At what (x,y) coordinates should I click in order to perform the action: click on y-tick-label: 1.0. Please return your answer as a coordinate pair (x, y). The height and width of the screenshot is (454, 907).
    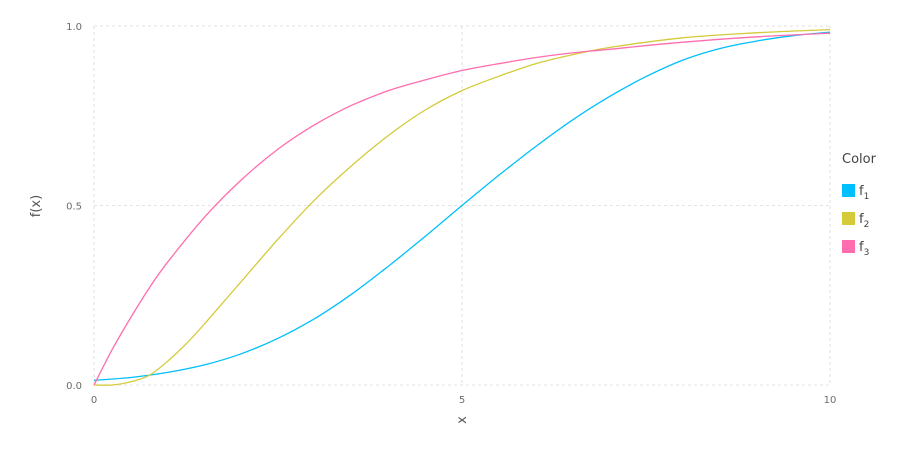
    Looking at the image, I should click on (74, 27).